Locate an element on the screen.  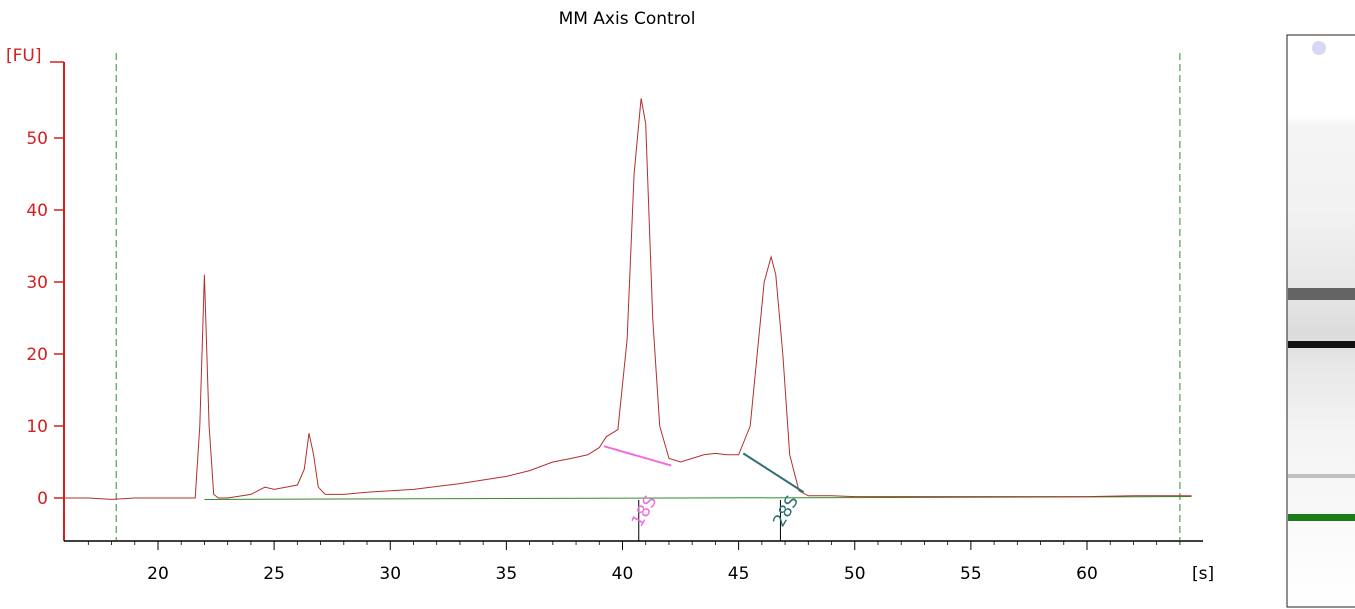
x-tick-label: 45 is located at coordinates (739, 574).